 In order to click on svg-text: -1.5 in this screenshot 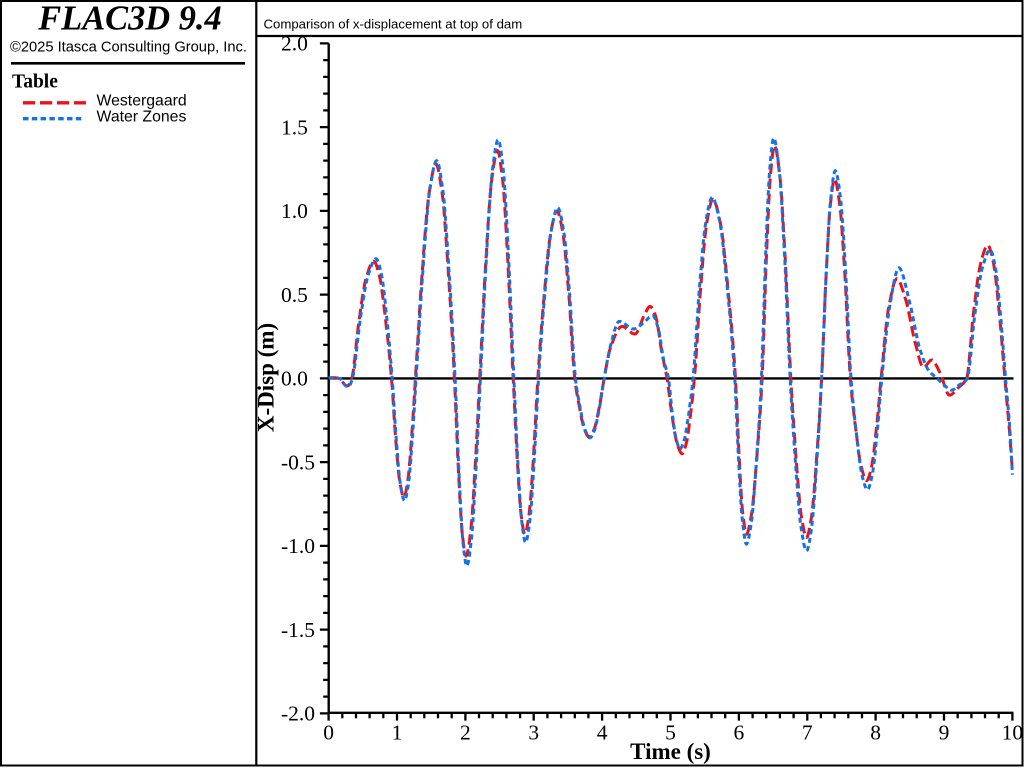, I will do `click(298, 630)`.